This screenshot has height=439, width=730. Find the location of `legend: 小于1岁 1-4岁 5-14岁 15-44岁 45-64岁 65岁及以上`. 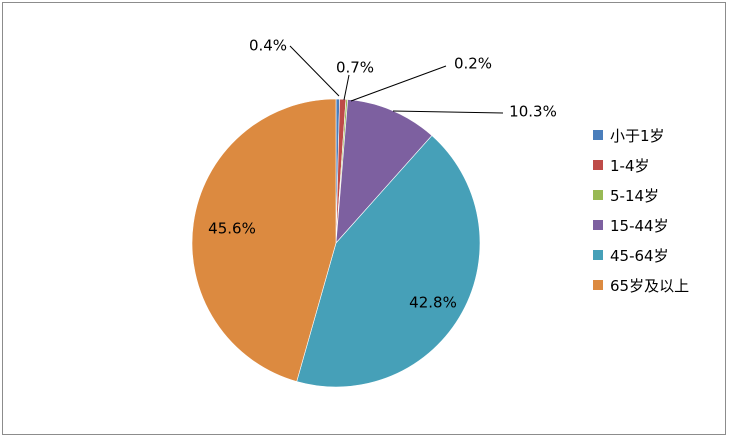

legend: 小于1岁 1-4岁 5-14岁 15-44岁 45-64岁 65岁及以上 is located at coordinates (641, 210).